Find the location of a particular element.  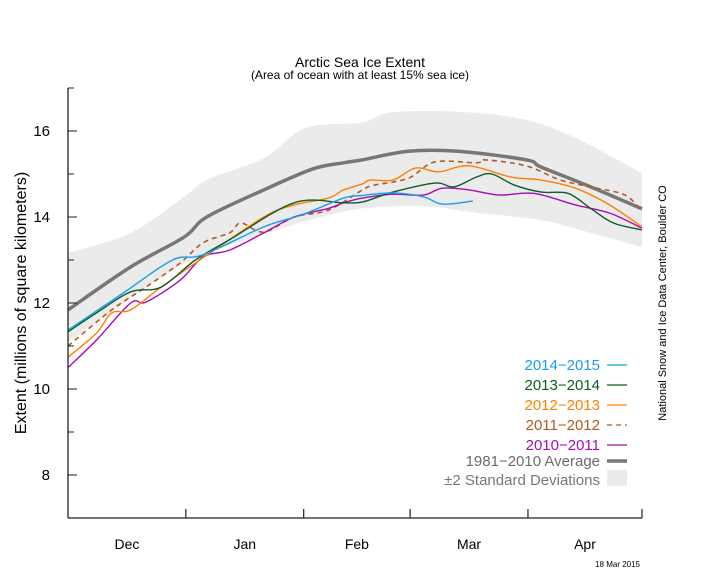

x-tick-label: Apr is located at coordinates (585, 544).